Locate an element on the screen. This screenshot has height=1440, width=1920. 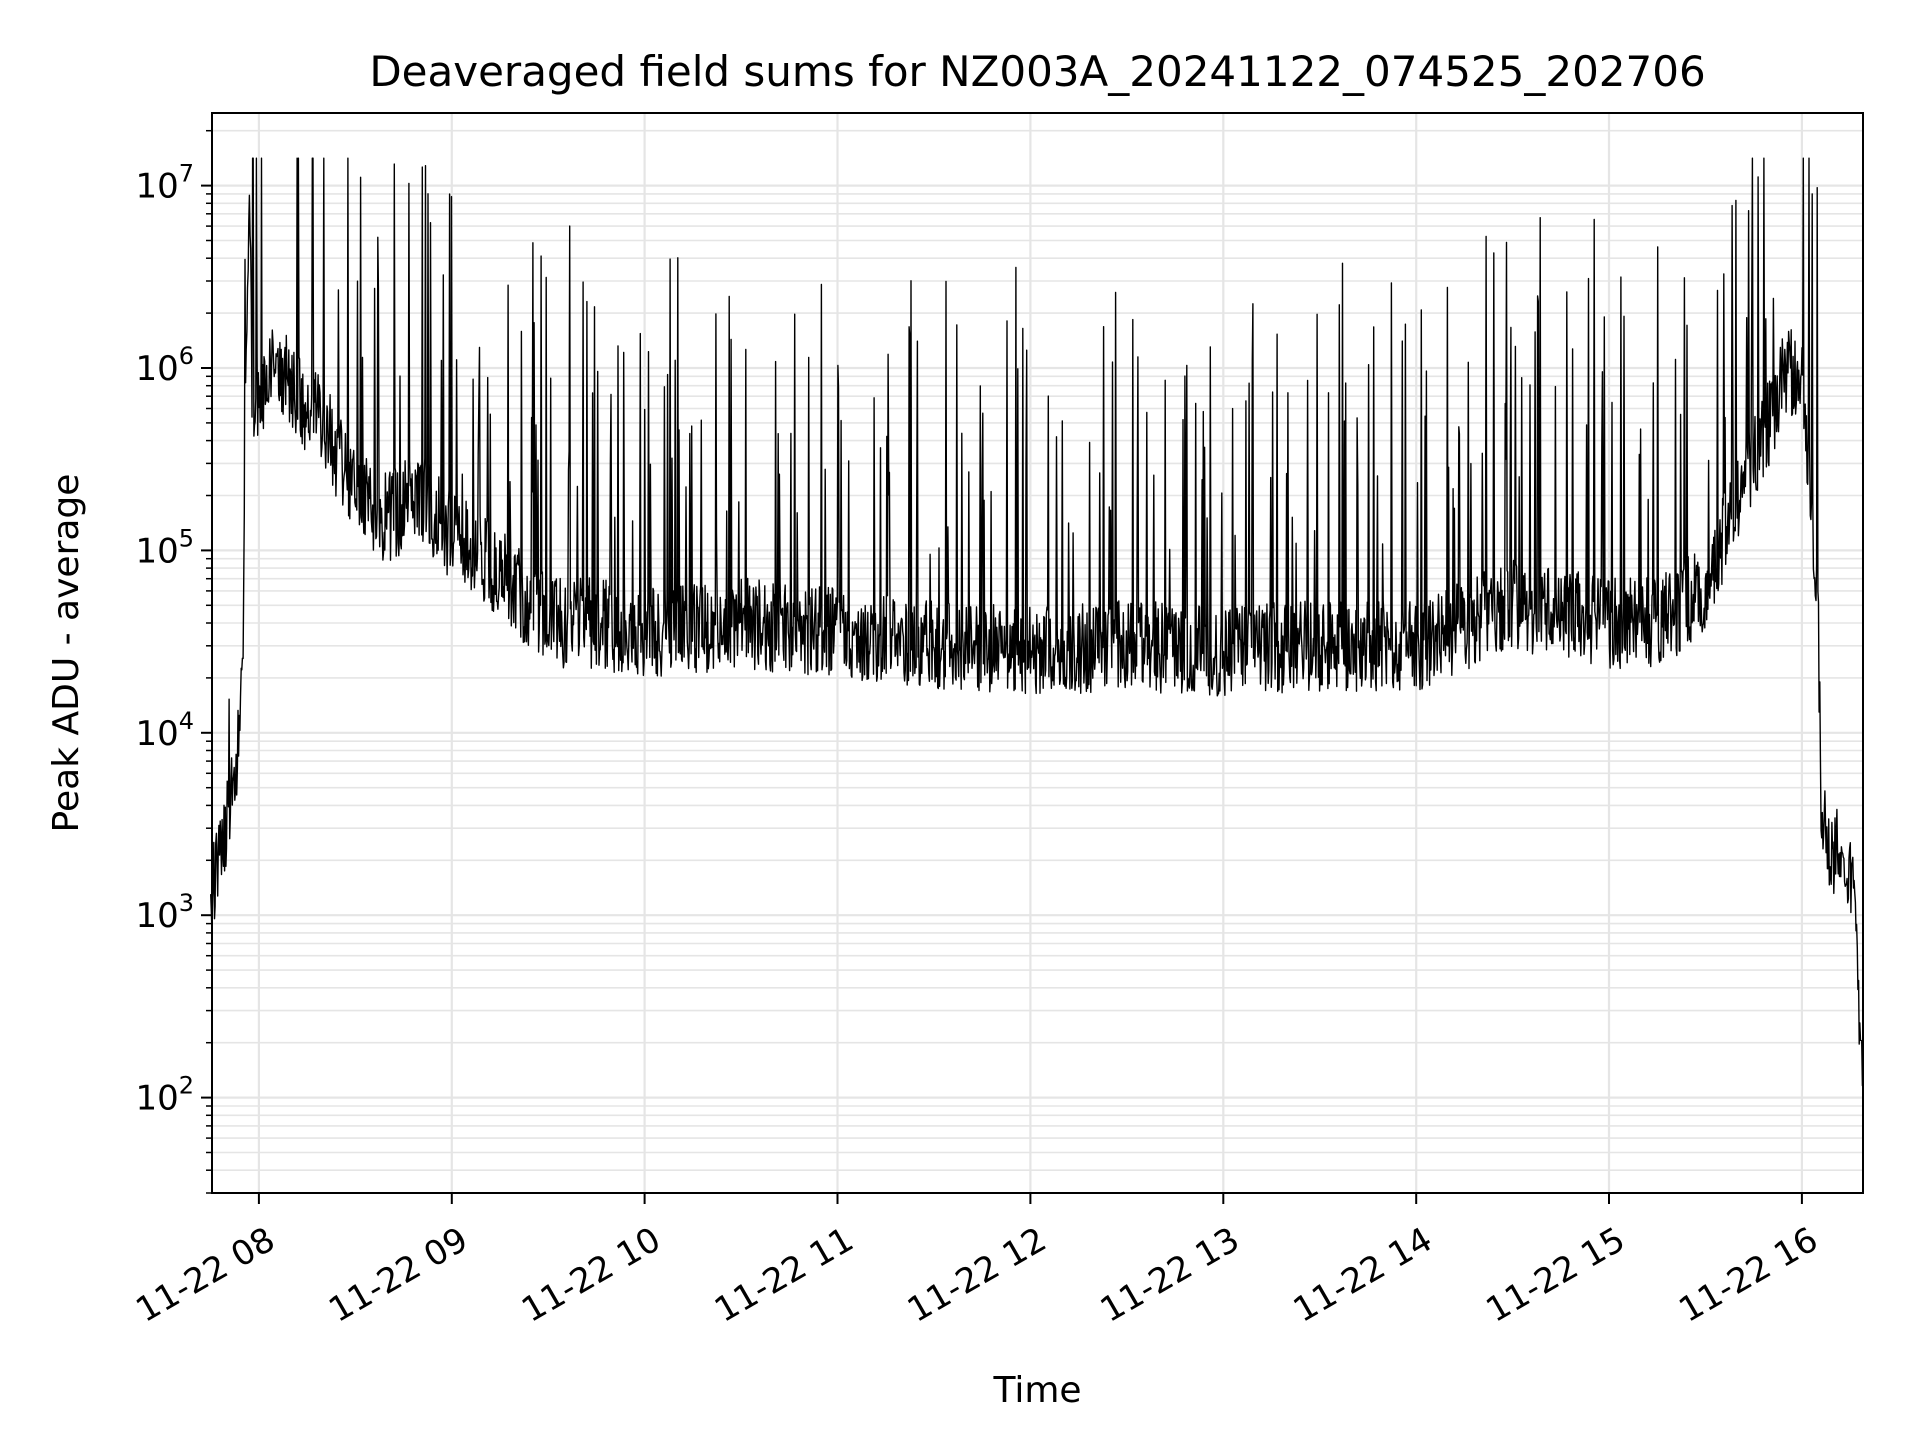
y-tick-label: 10² is located at coordinates (164, 1095).